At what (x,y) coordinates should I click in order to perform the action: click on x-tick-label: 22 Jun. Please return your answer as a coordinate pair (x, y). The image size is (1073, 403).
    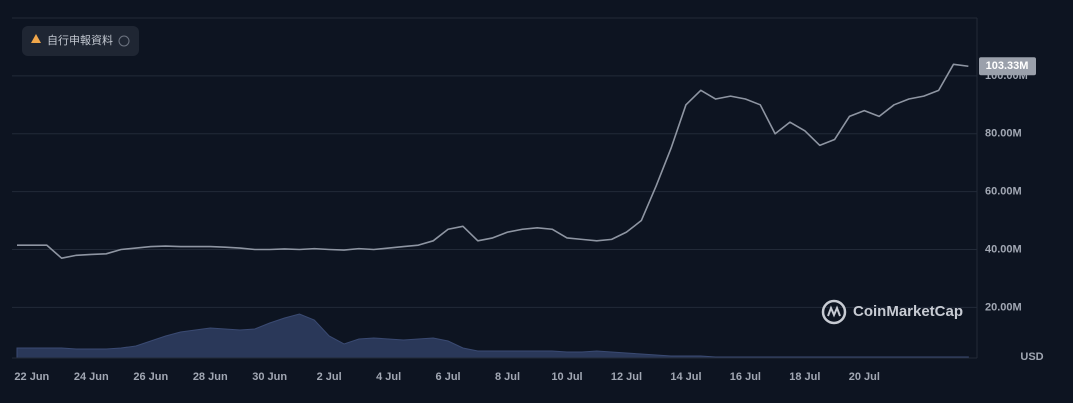
    Looking at the image, I should click on (31, 377).